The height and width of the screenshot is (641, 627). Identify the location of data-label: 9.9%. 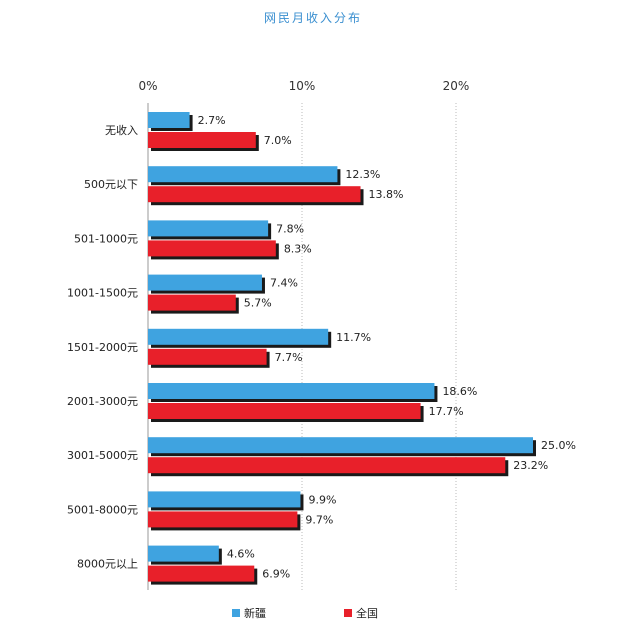
(322, 499).